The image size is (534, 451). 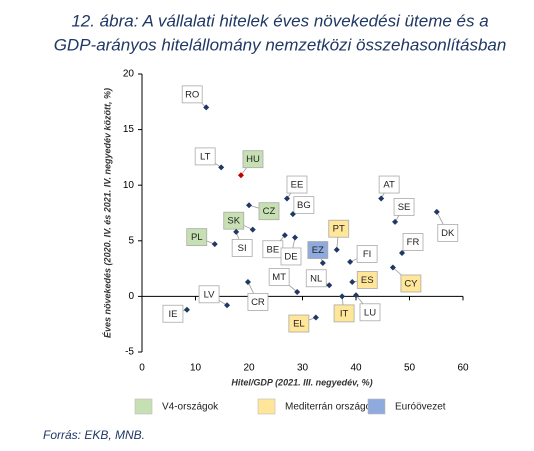 I want to click on x-tick-label: 60, so click(x=463, y=368).